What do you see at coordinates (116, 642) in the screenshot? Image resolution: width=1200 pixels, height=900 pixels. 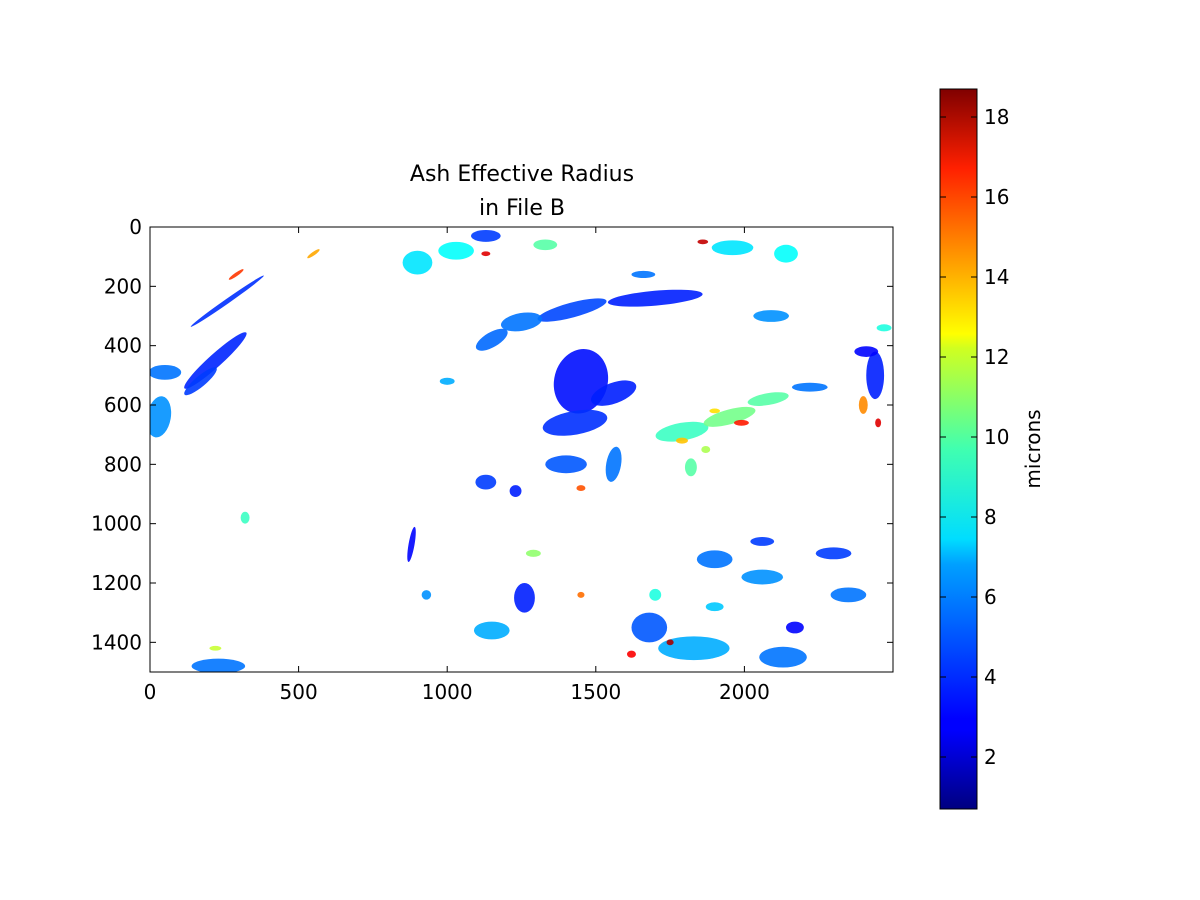 I see `y-tick-label: 1400` at bounding box center [116, 642].